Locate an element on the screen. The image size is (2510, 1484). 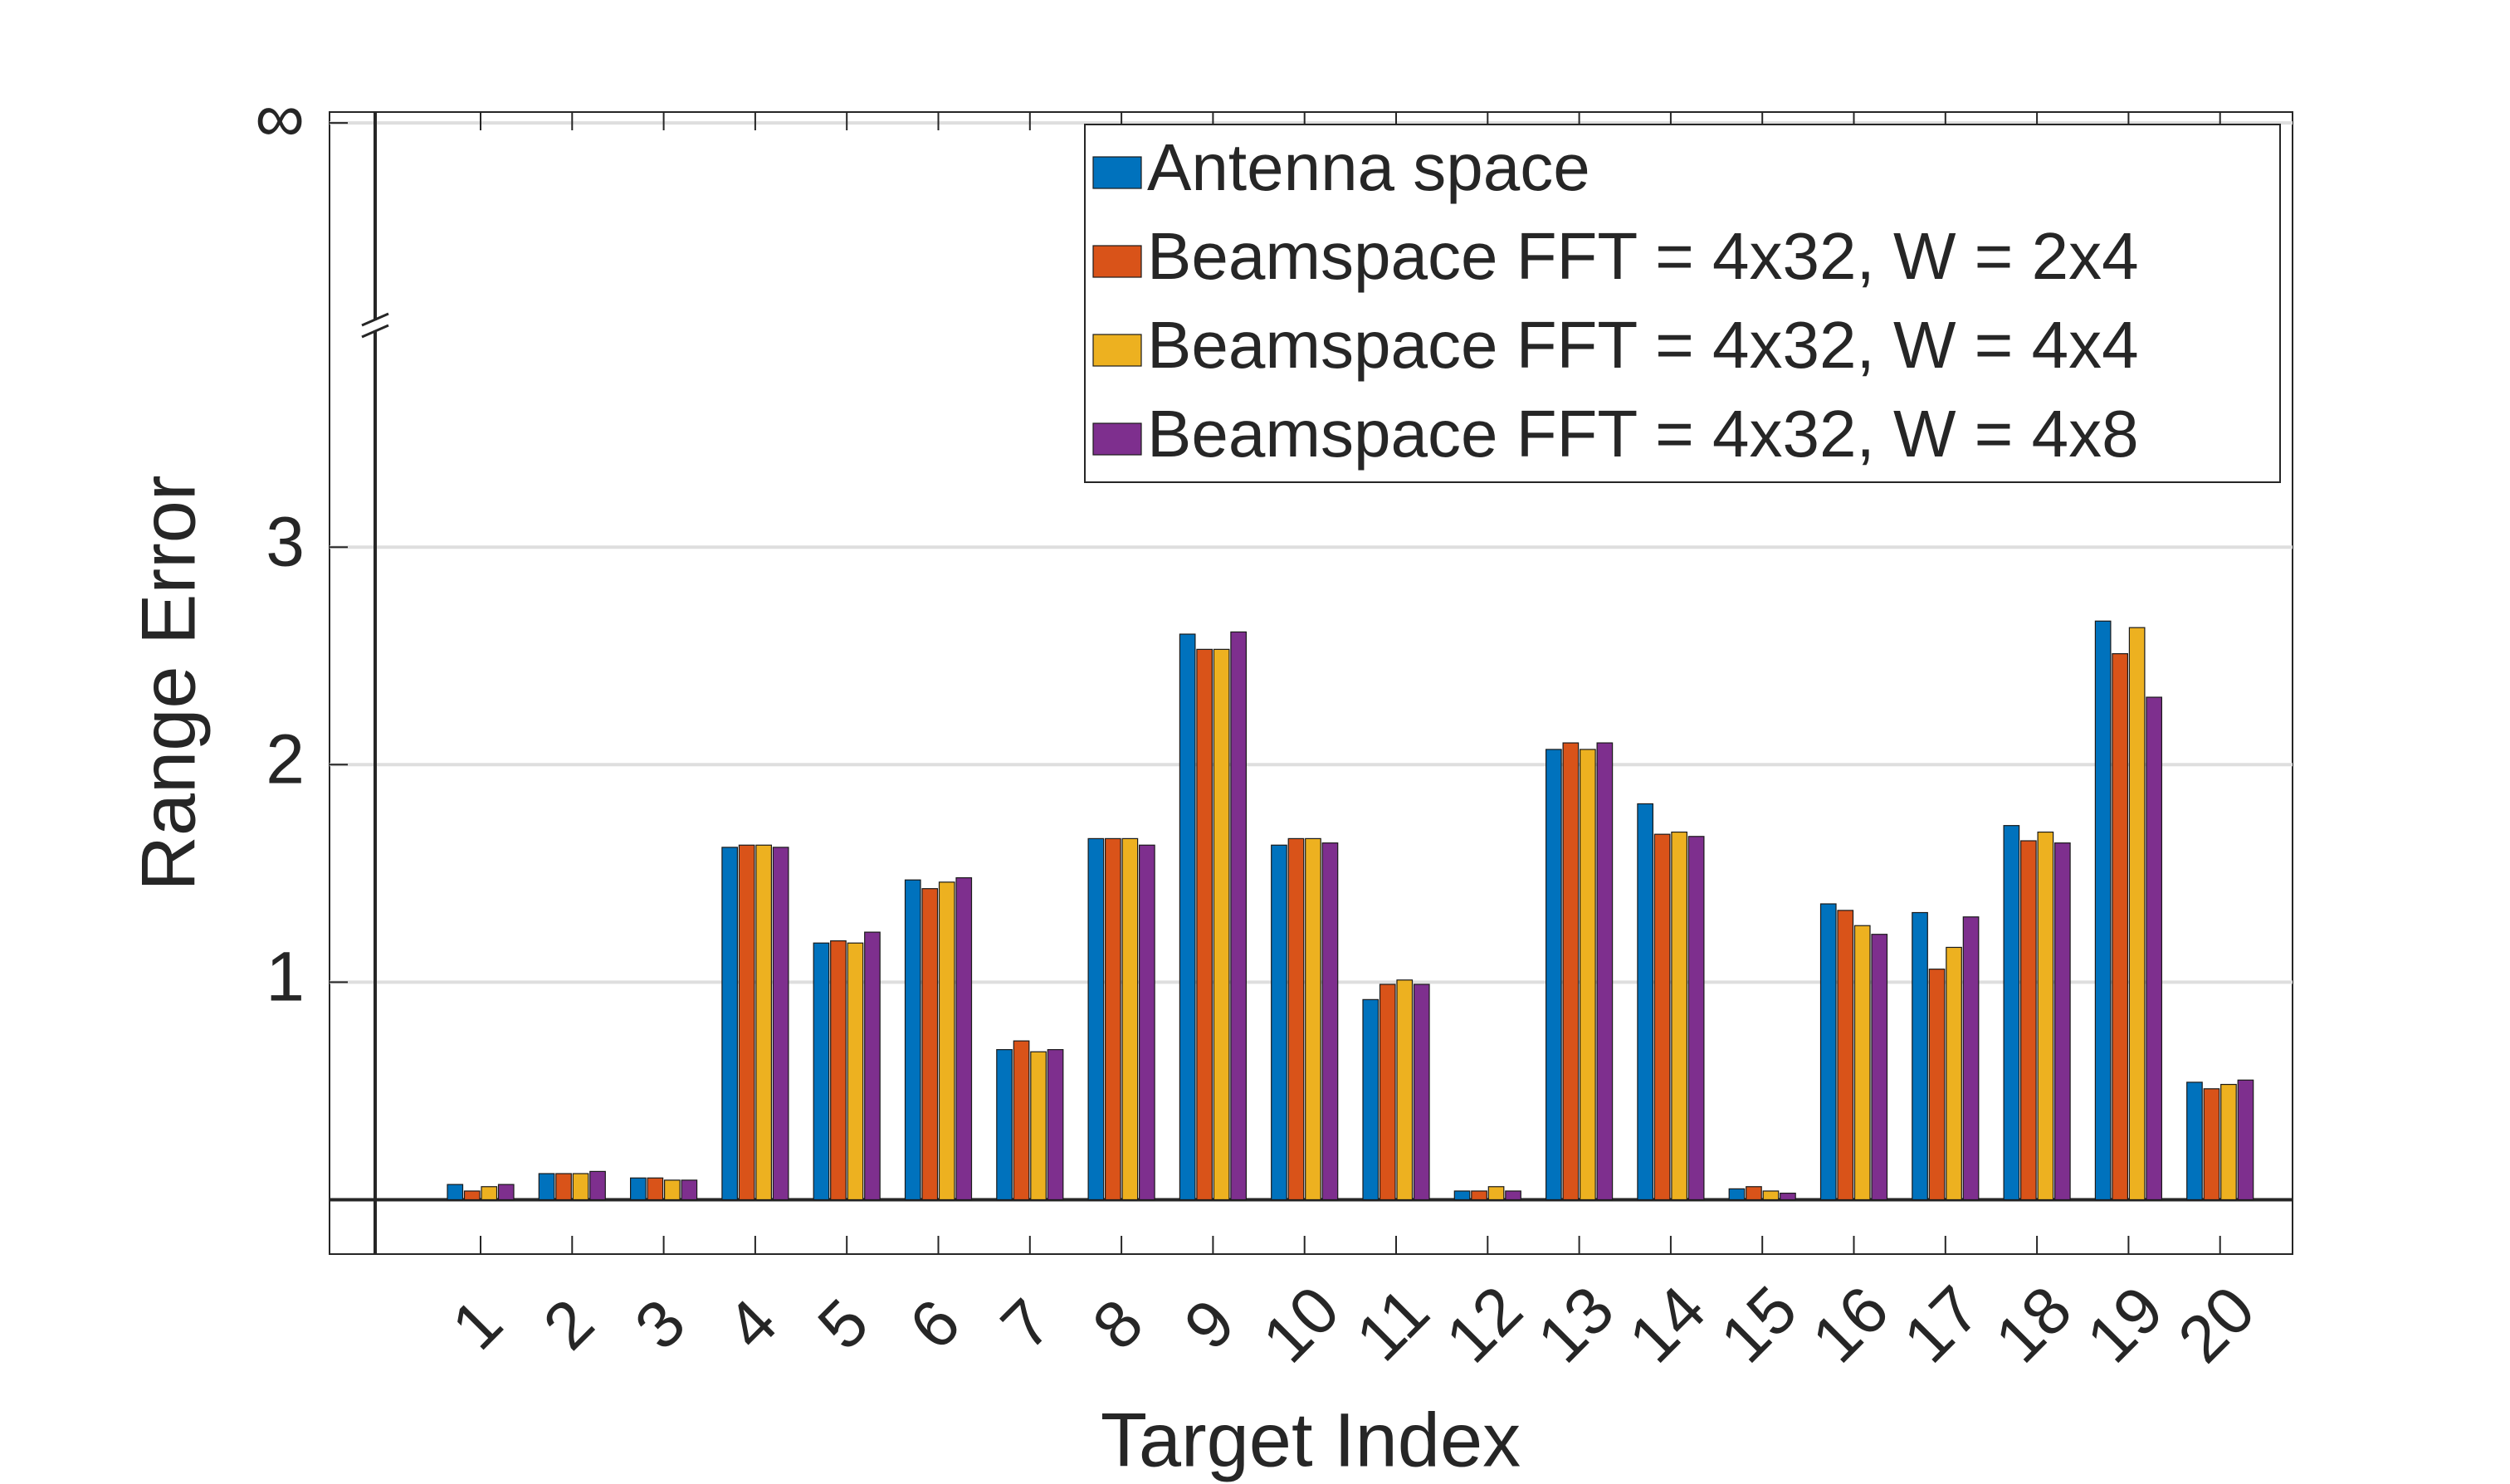
legend-label: Antenna space is located at coordinates (1368, 167).